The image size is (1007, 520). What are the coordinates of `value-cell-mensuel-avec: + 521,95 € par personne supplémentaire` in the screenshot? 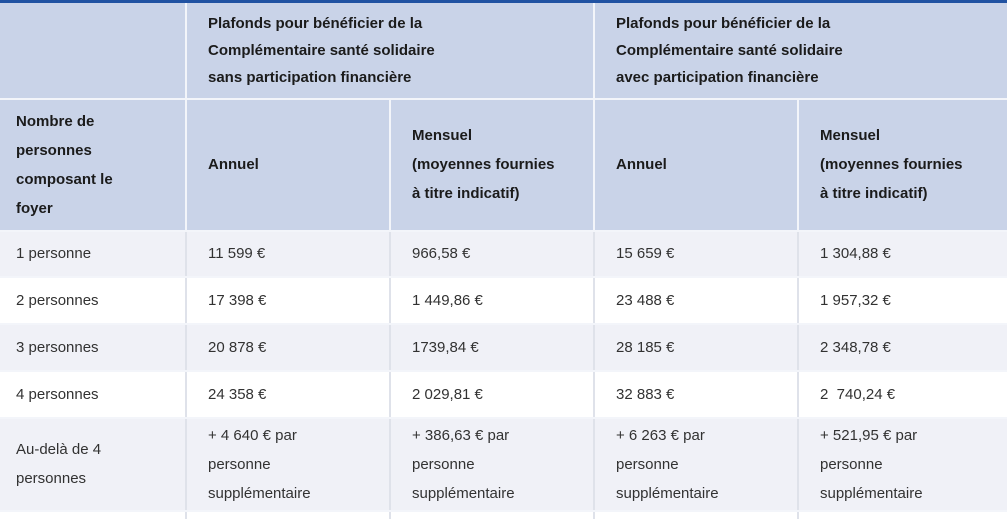 It's located at (902, 464).